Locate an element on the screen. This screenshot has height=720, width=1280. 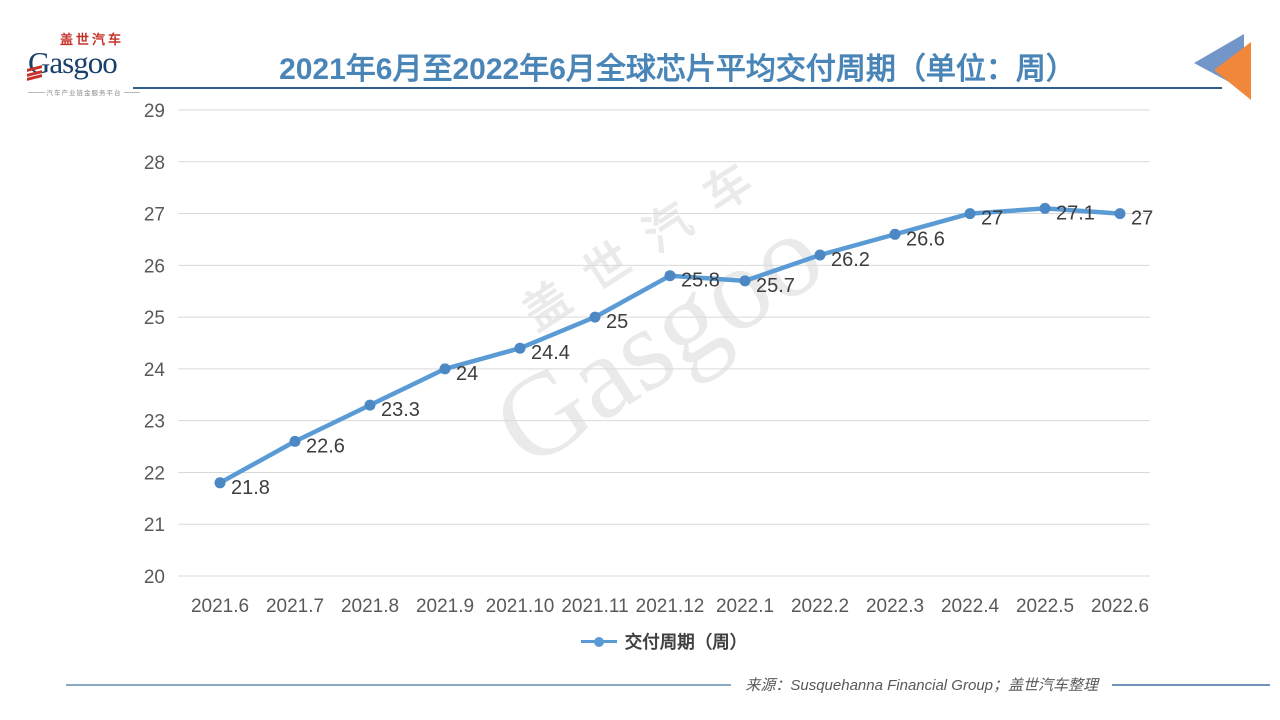
data-label: 25.8 is located at coordinates (700, 281).